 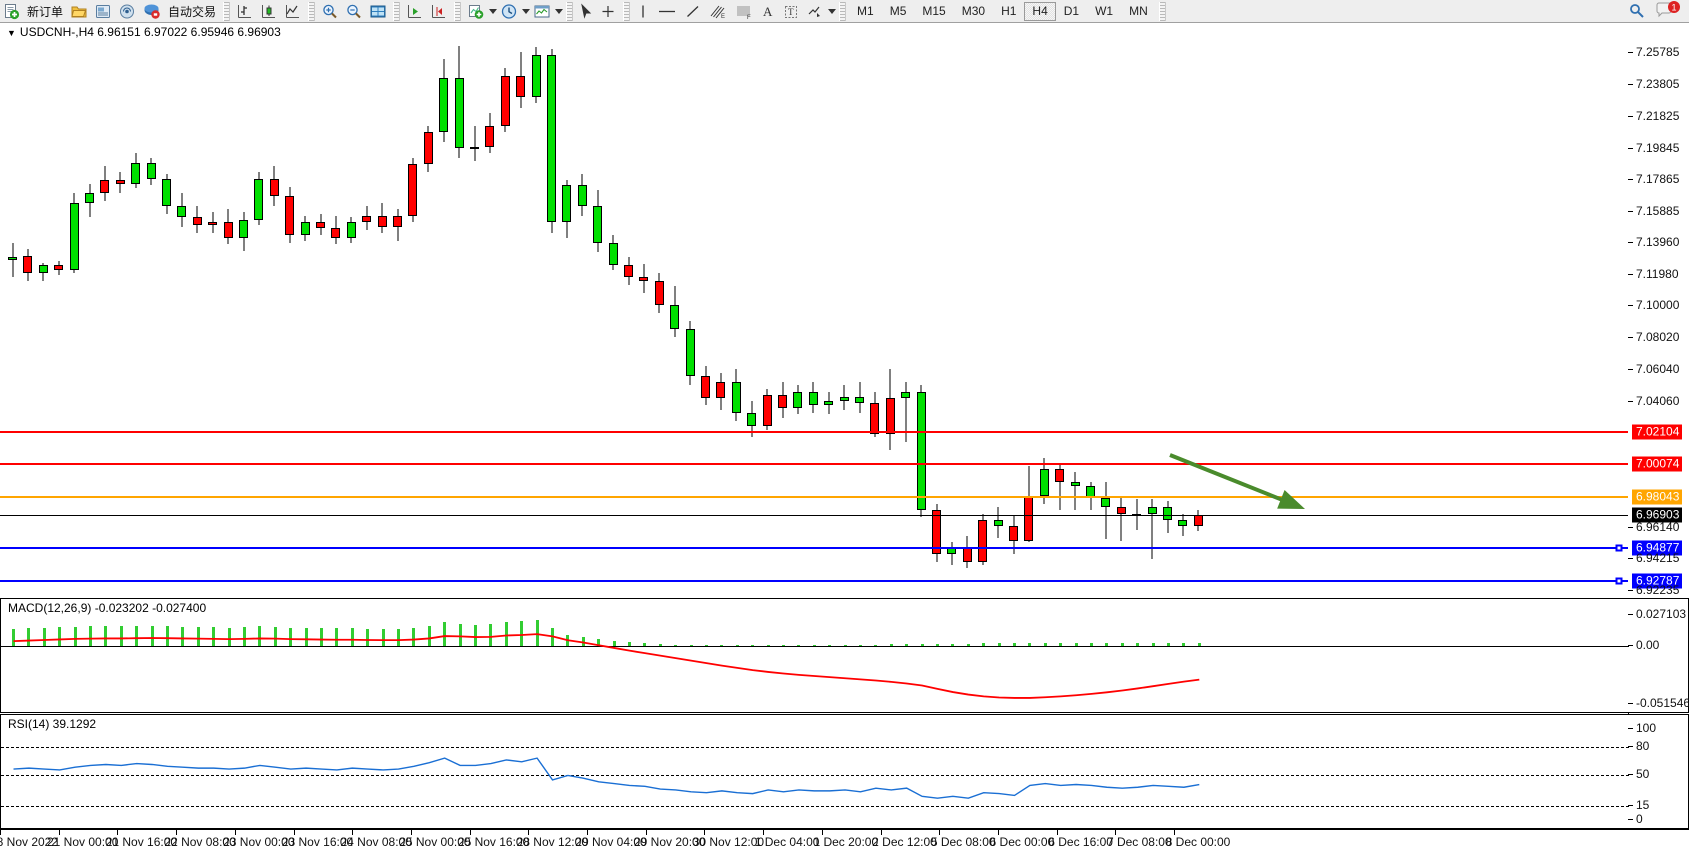 I want to click on signals-icon, so click(x=127, y=11).